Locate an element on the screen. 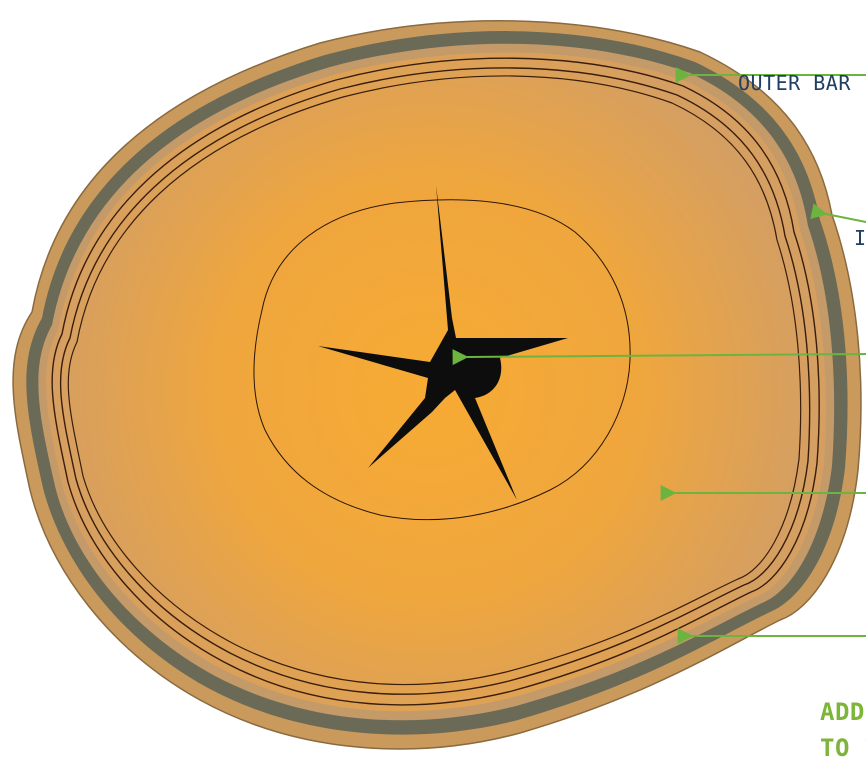 This screenshot has width=866, height=761. arrow-pith is located at coordinates (659, 357).